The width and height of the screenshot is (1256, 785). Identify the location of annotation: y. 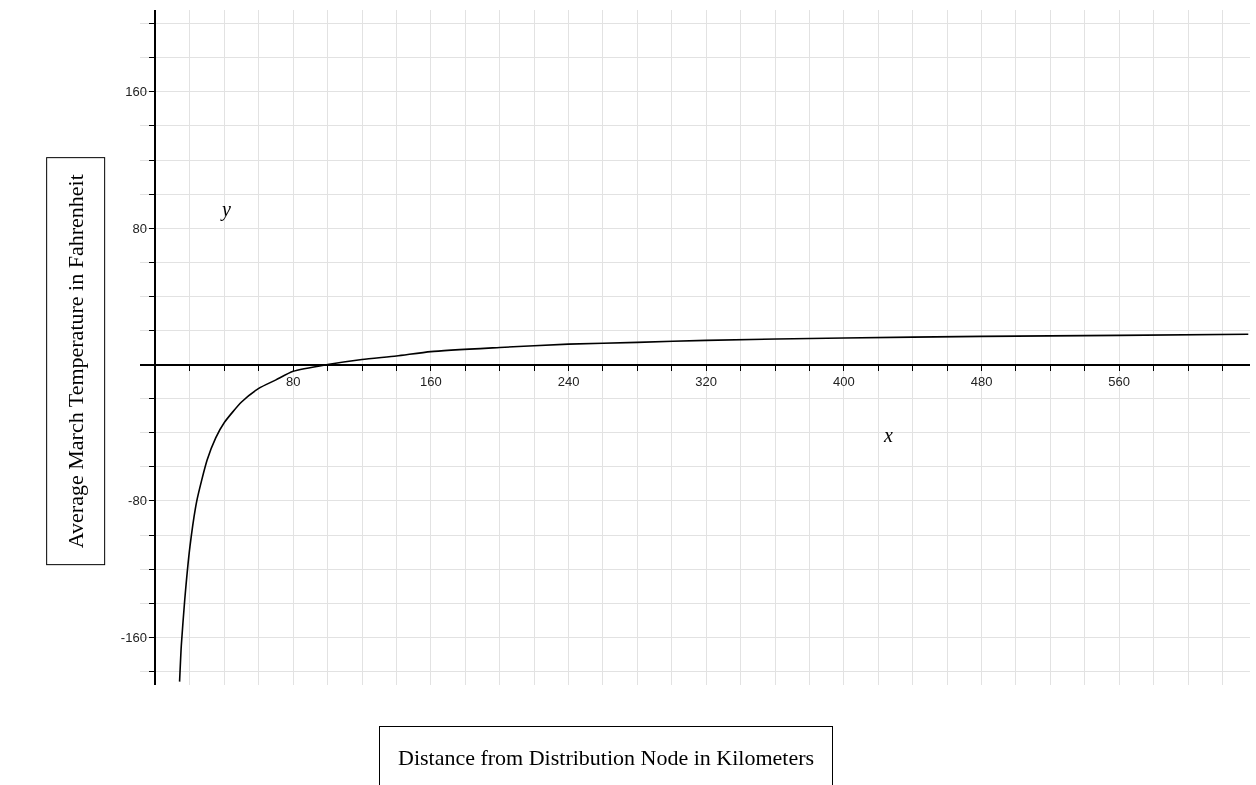
(225, 209).